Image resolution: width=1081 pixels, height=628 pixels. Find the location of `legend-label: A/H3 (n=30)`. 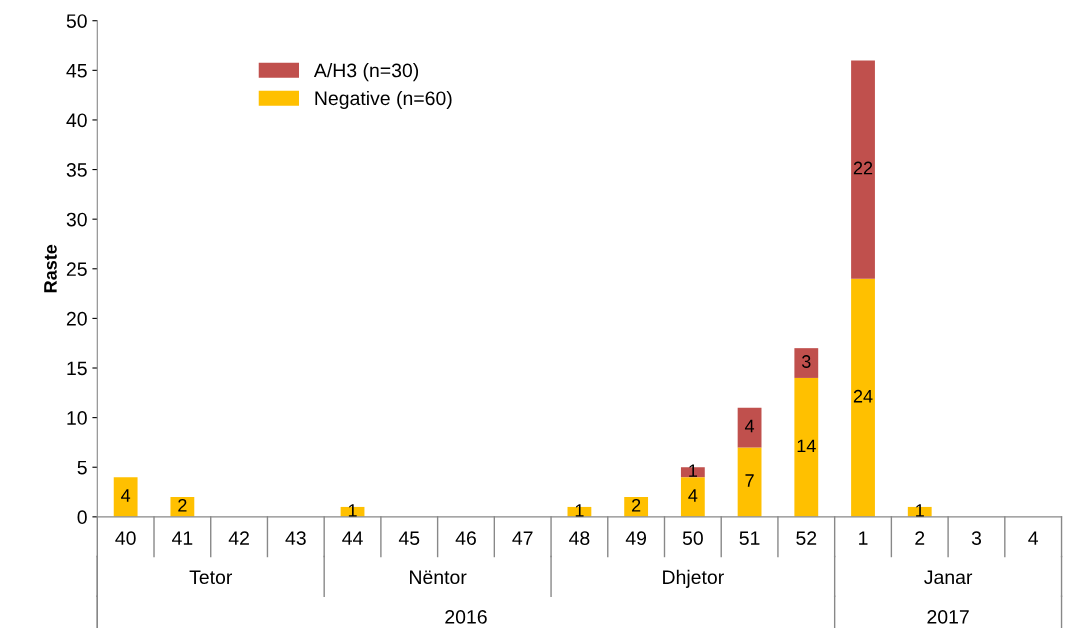

legend-label: A/H3 (n=30) is located at coordinates (366, 72).